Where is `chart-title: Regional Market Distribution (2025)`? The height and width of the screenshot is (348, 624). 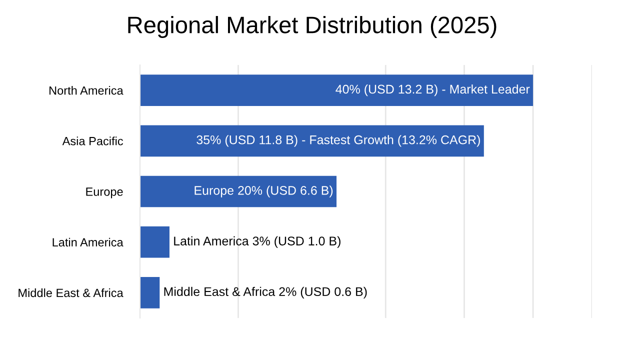 chart-title: Regional Market Distribution (2025) is located at coordinates (312, 27).